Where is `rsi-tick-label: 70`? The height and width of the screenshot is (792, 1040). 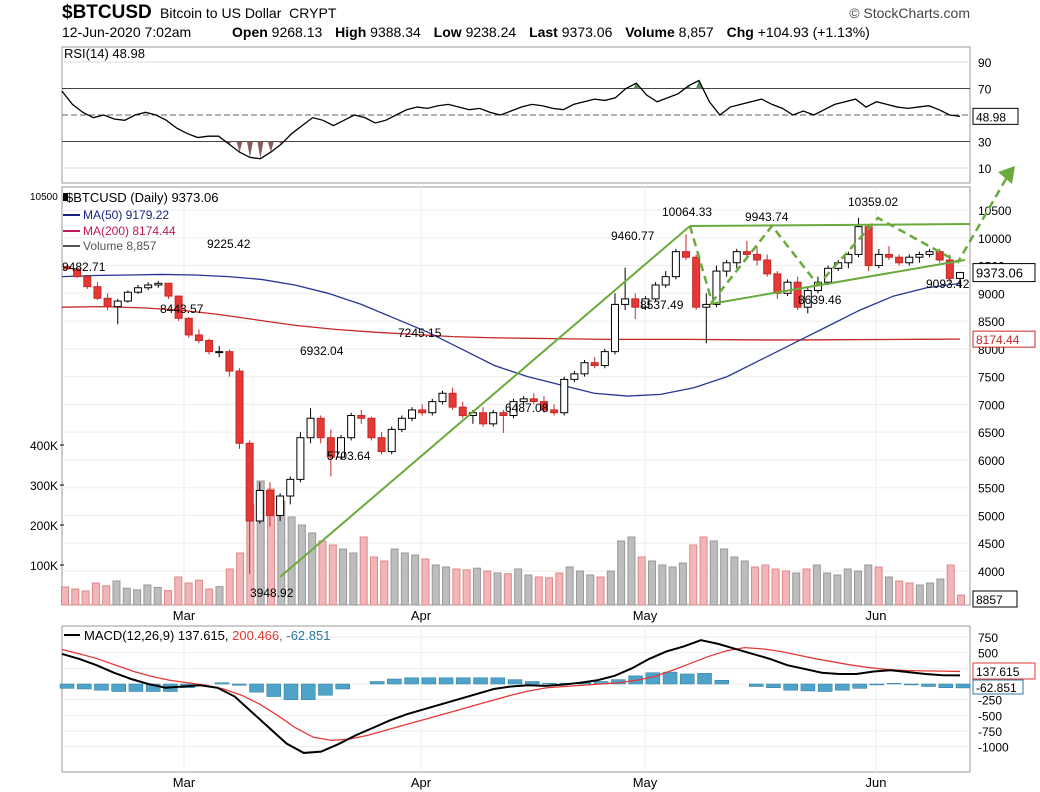 rsi-tick-label: 70 is located at coordinates (985, 90).